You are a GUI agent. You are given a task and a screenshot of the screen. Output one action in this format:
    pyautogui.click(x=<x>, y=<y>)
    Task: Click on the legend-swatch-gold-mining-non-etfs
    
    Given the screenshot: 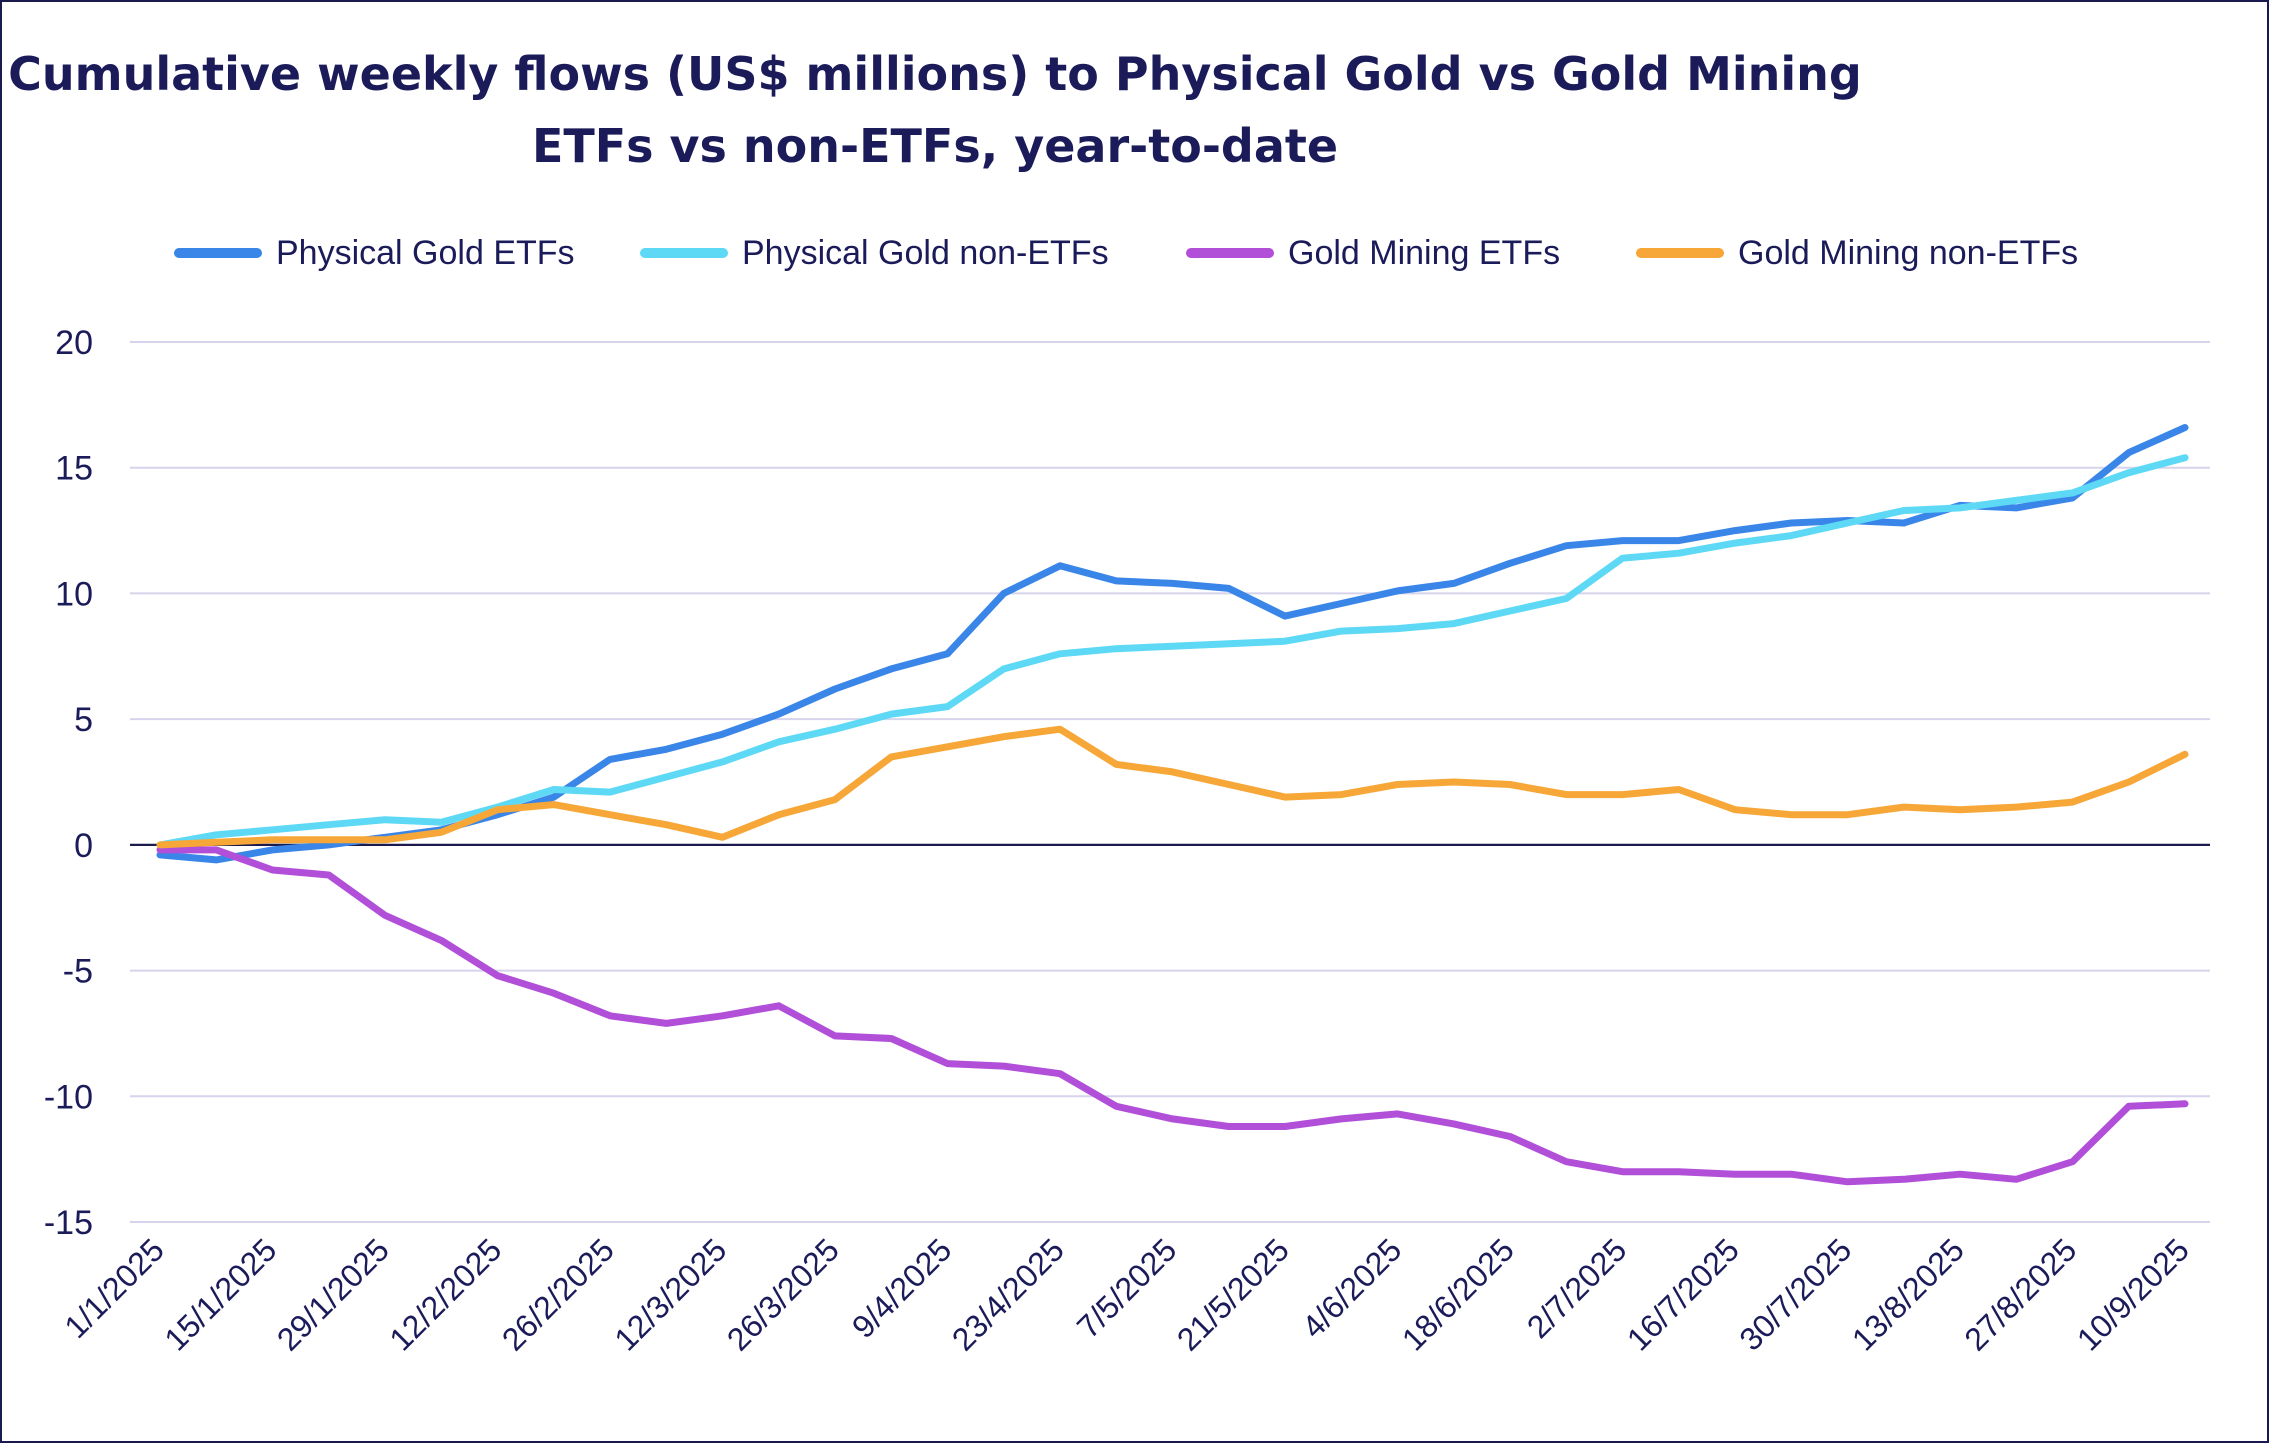 What is the action you would take?
    pyautogui.click(x=1680, y=253)
    